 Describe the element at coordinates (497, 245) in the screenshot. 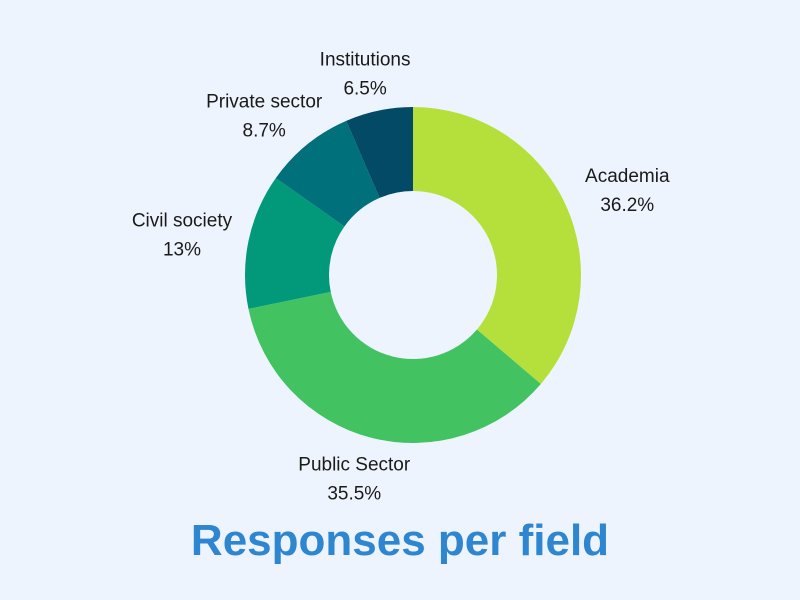

I see `slice-academia` at that location.